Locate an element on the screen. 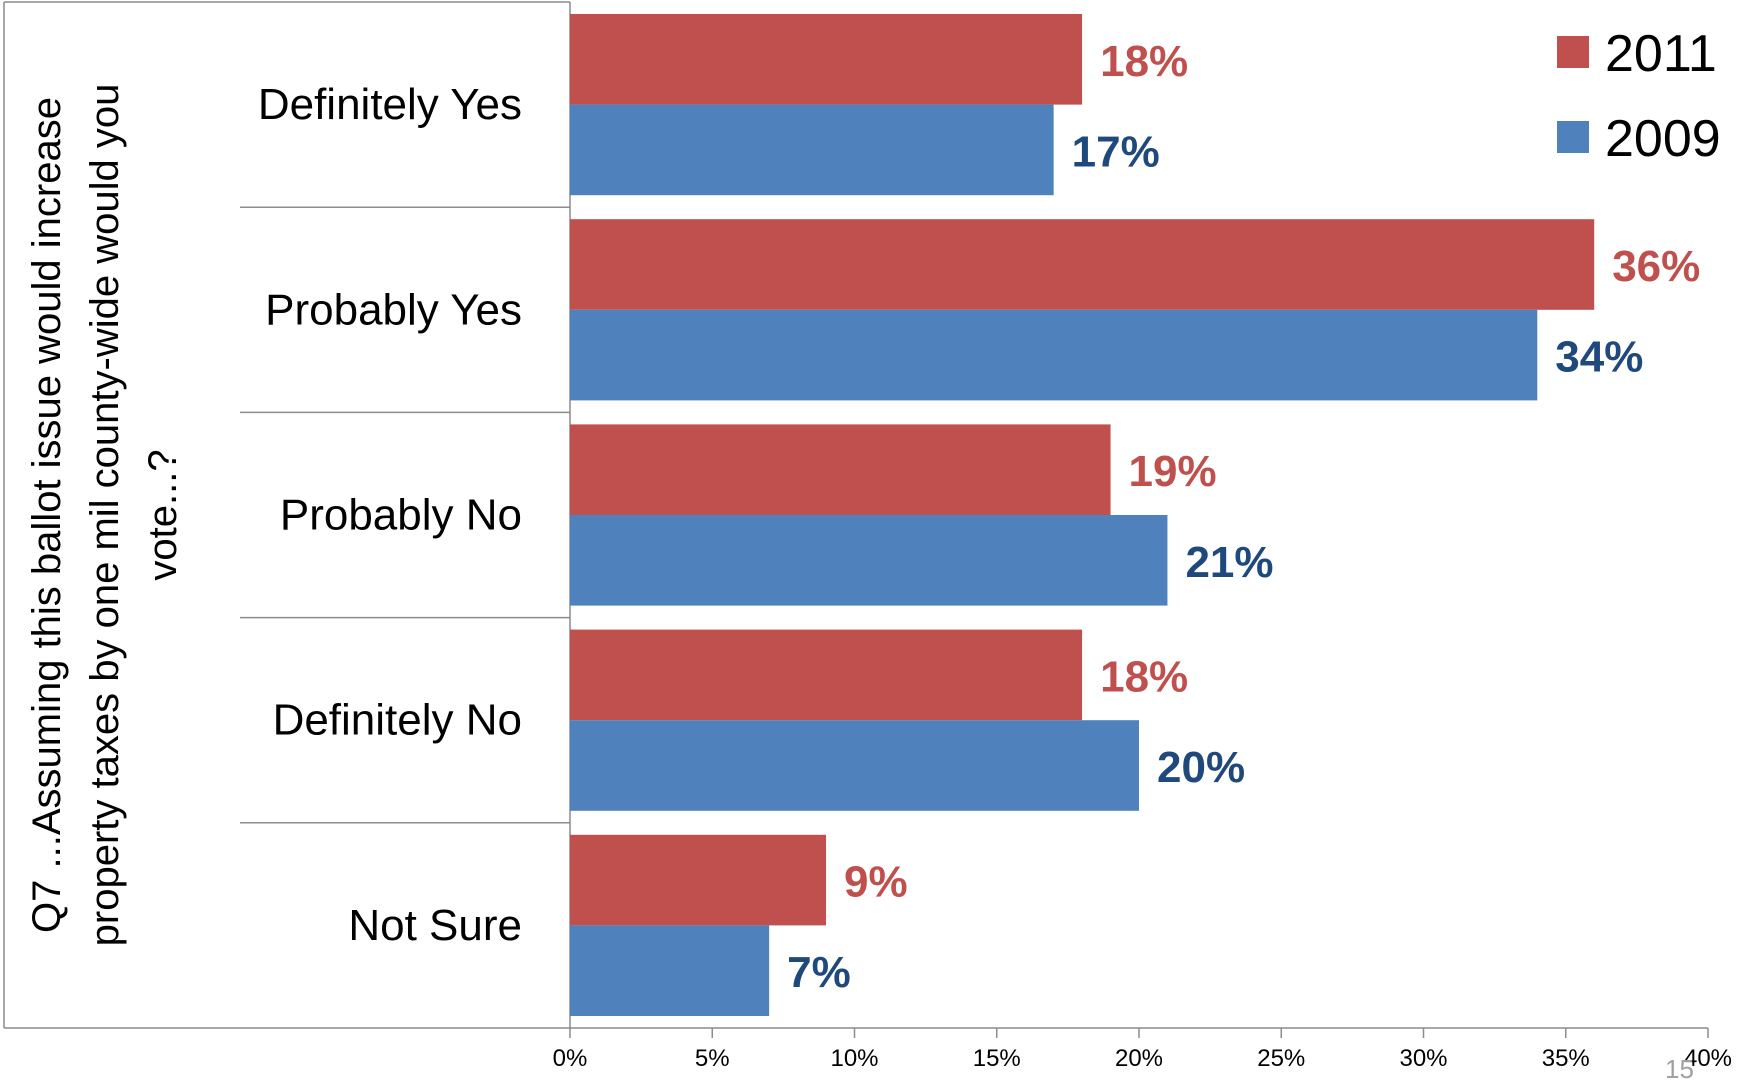 This screenshot has width=1742, height=1086. x-axis: 0% 5% 10% 15% 20% 25% 30% 35% 40% is located at coordinates (1142, 1050).